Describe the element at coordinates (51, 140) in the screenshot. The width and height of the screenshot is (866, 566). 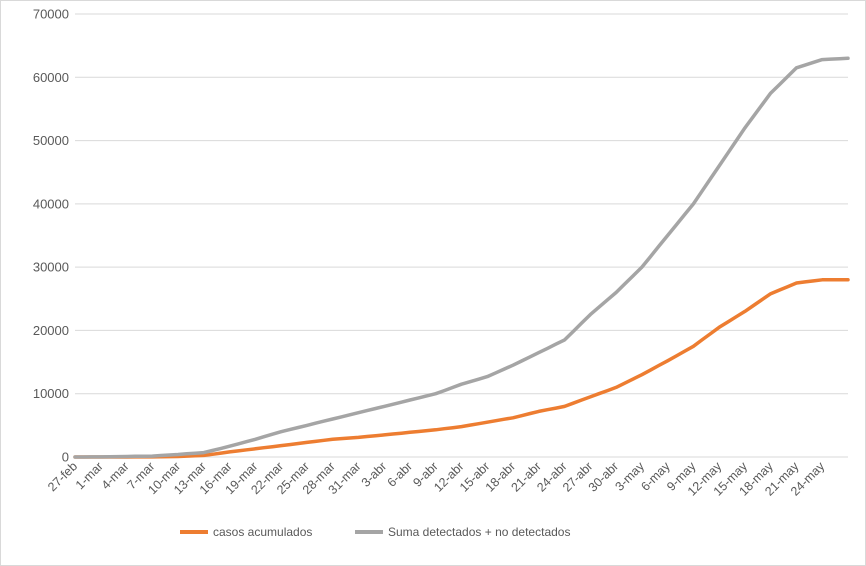
I see `y-tick-label: 50000` at that location.